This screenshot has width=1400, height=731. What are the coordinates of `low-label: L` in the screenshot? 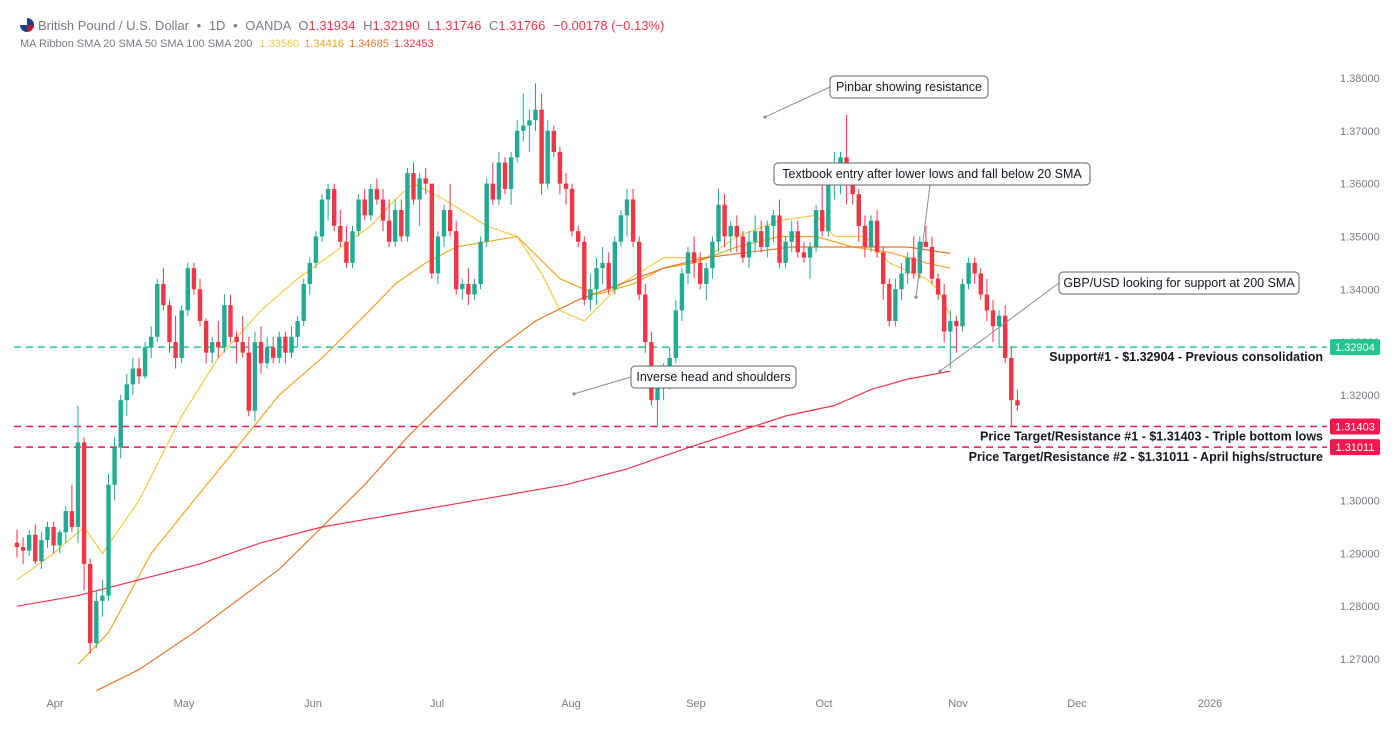 It's located at (431, 25).